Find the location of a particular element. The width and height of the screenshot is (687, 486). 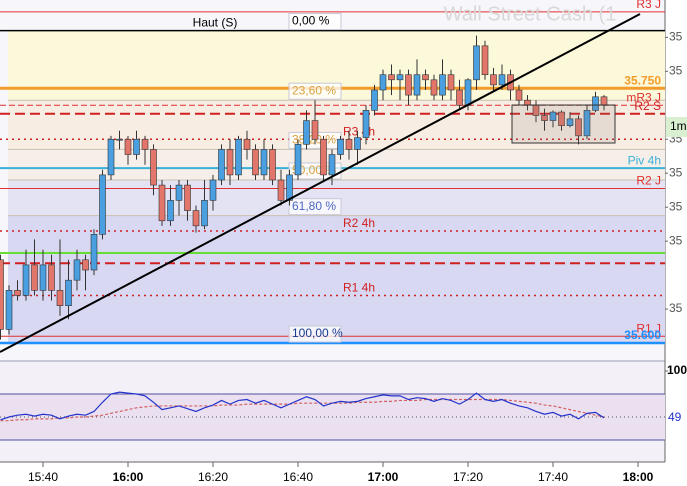

chart-title: Wall Street Cash (1 is located at coordinates (530, 14).